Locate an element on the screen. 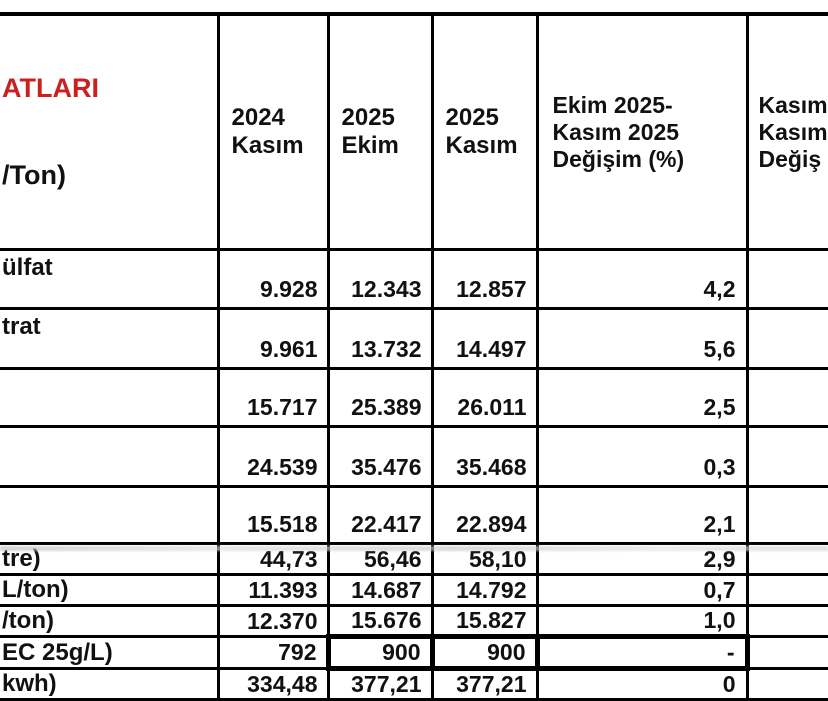 Image resolution: width=828 pixels, height=701 pixels. table-row: /ton) 12.370 15.676 15.827 1,0 is located at coordinates (414, 621).